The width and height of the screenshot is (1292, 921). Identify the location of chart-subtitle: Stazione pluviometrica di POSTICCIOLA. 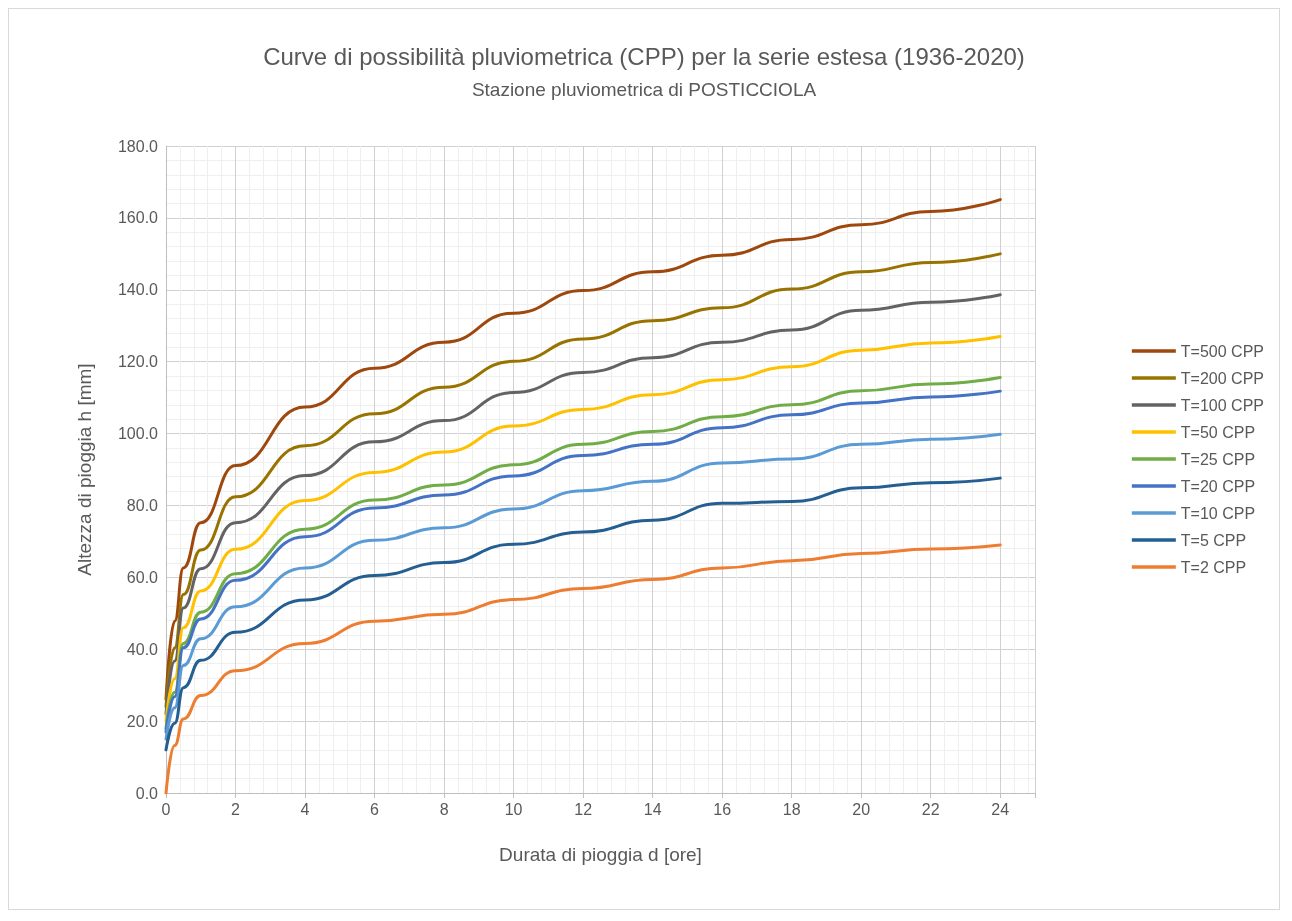
(644, 89).